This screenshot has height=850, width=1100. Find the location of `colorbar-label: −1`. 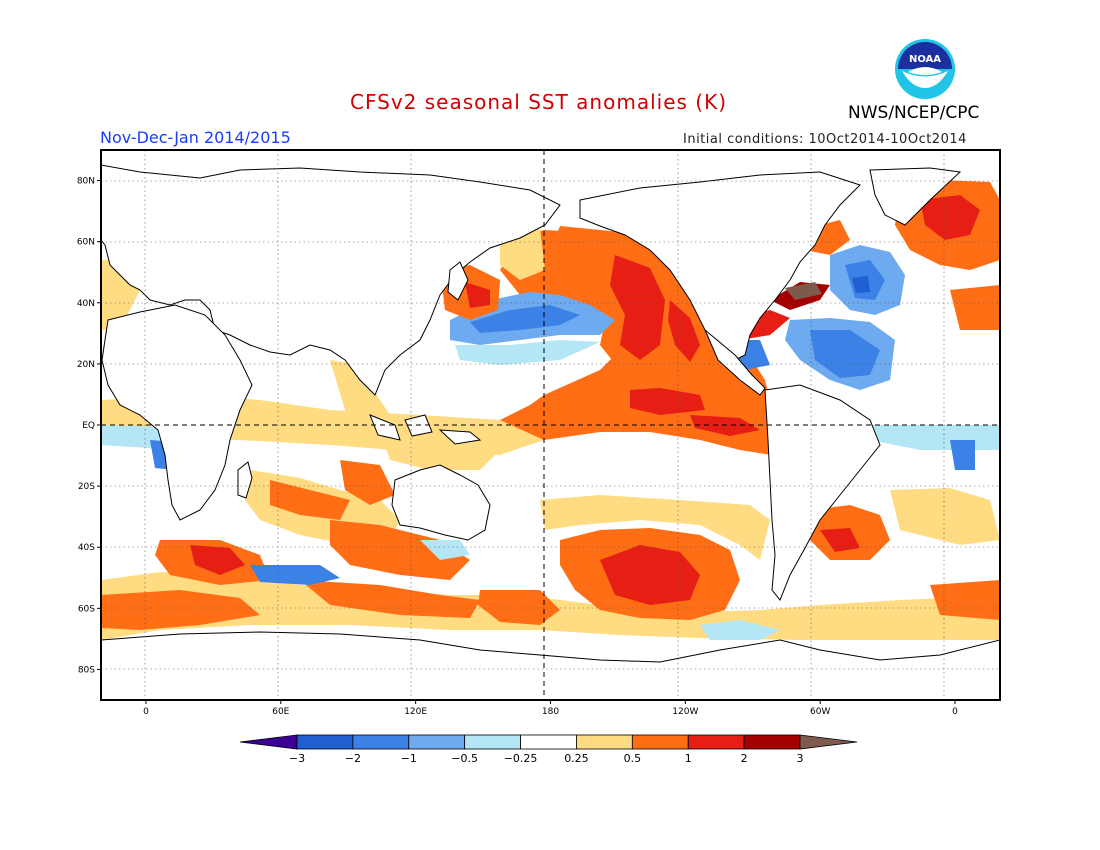

colorbar-label: −1 is located at coordinates (409, 758).